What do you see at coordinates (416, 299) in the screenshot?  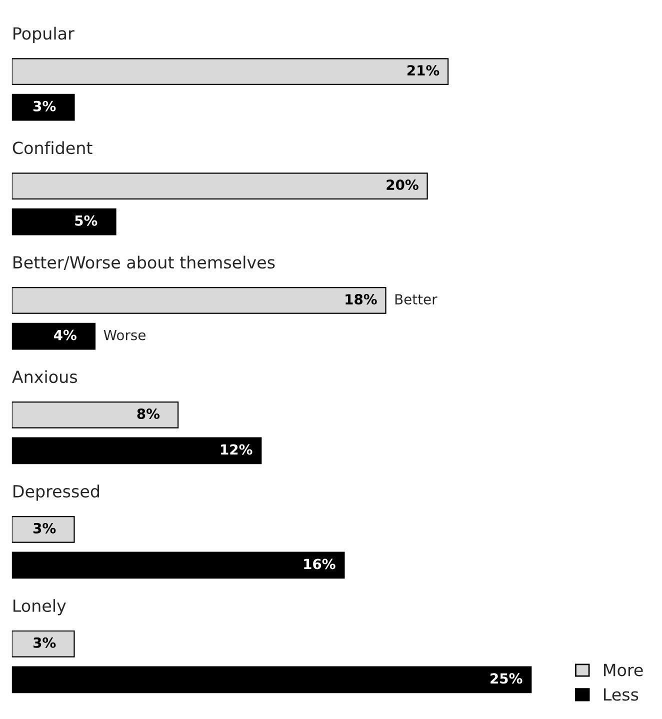 I see `annotation: Better` at bounding box center [416, 299].